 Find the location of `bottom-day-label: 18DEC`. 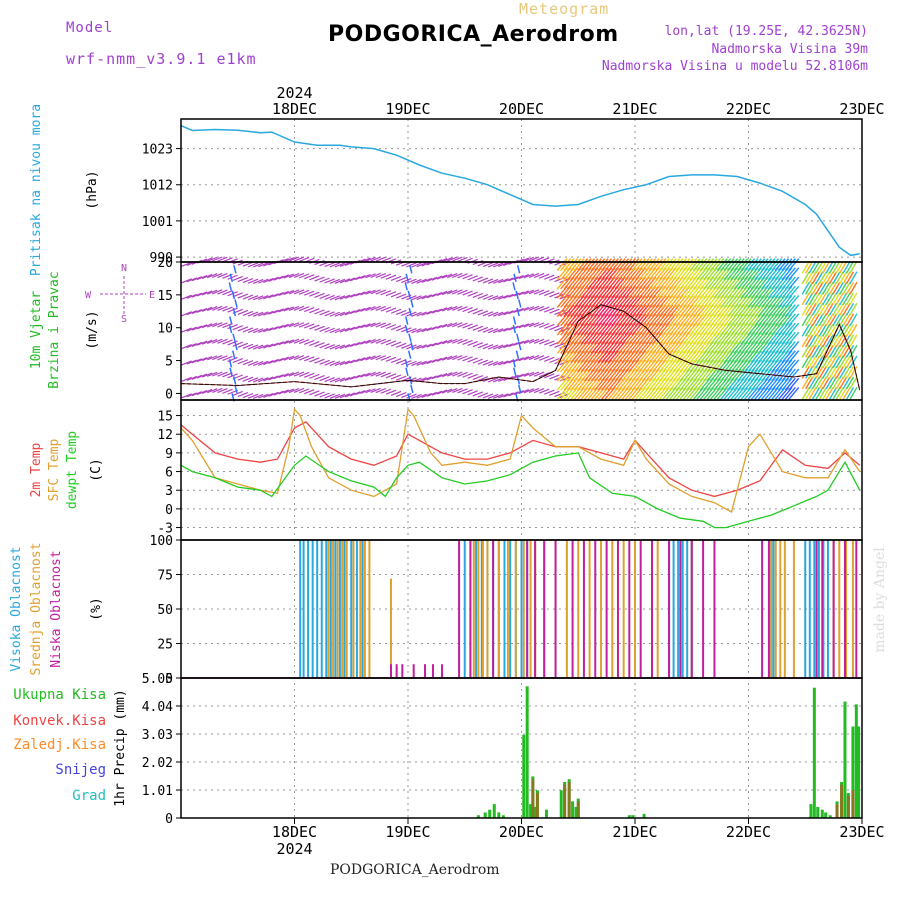

bottom-day-label: 18DEC is located at coordinates (294, 832).